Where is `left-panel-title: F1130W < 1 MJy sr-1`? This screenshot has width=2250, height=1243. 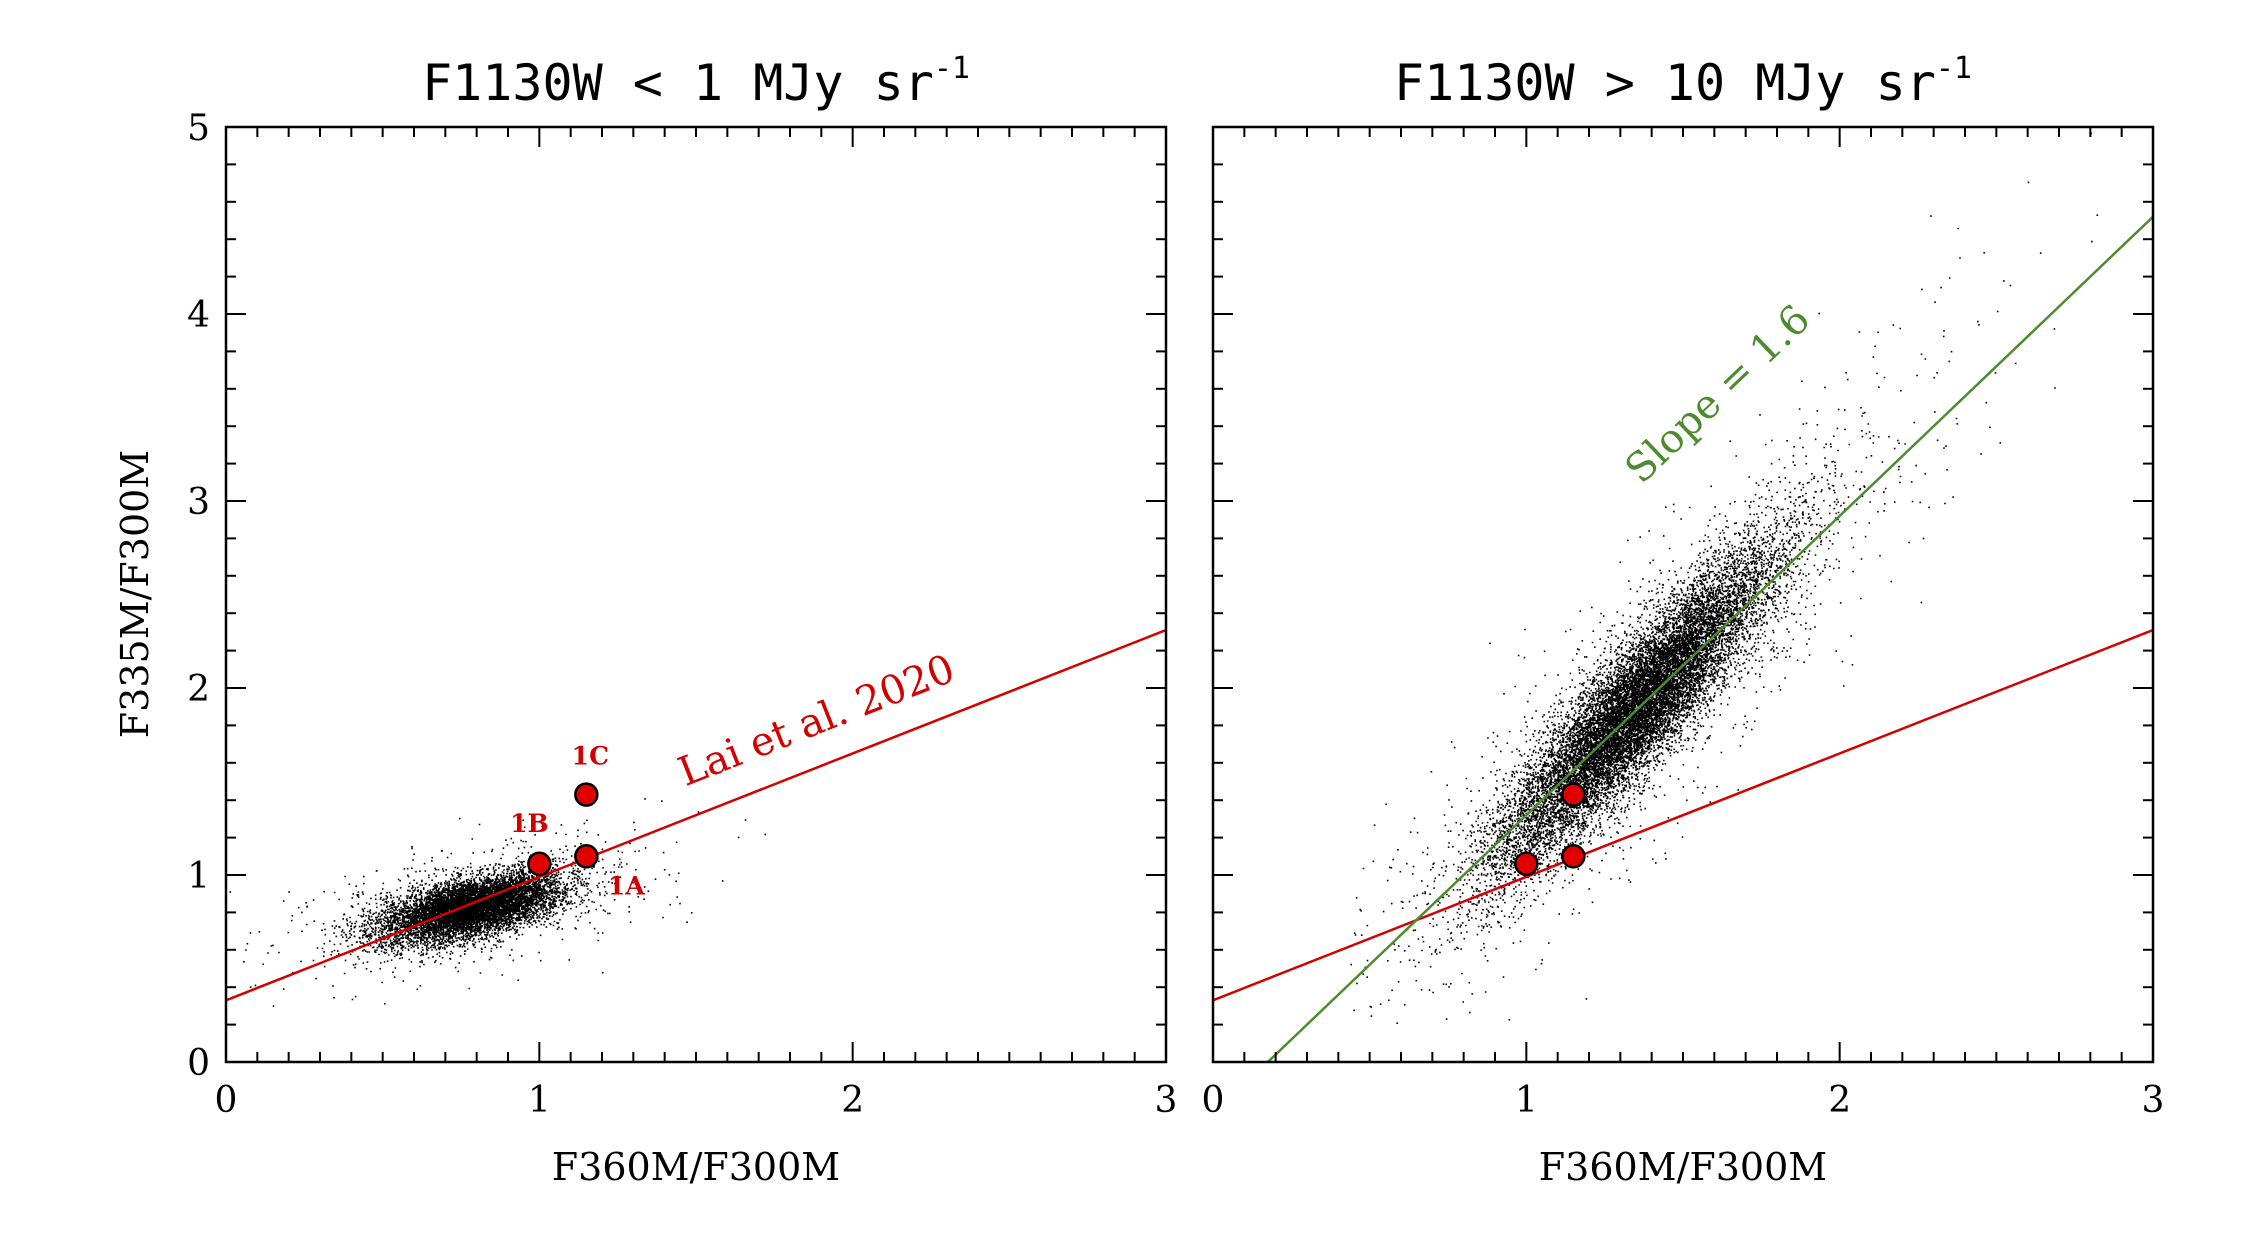 left-panel-title: F1130W < 1 MJy sr-1 is located at coordinates (696, 81).